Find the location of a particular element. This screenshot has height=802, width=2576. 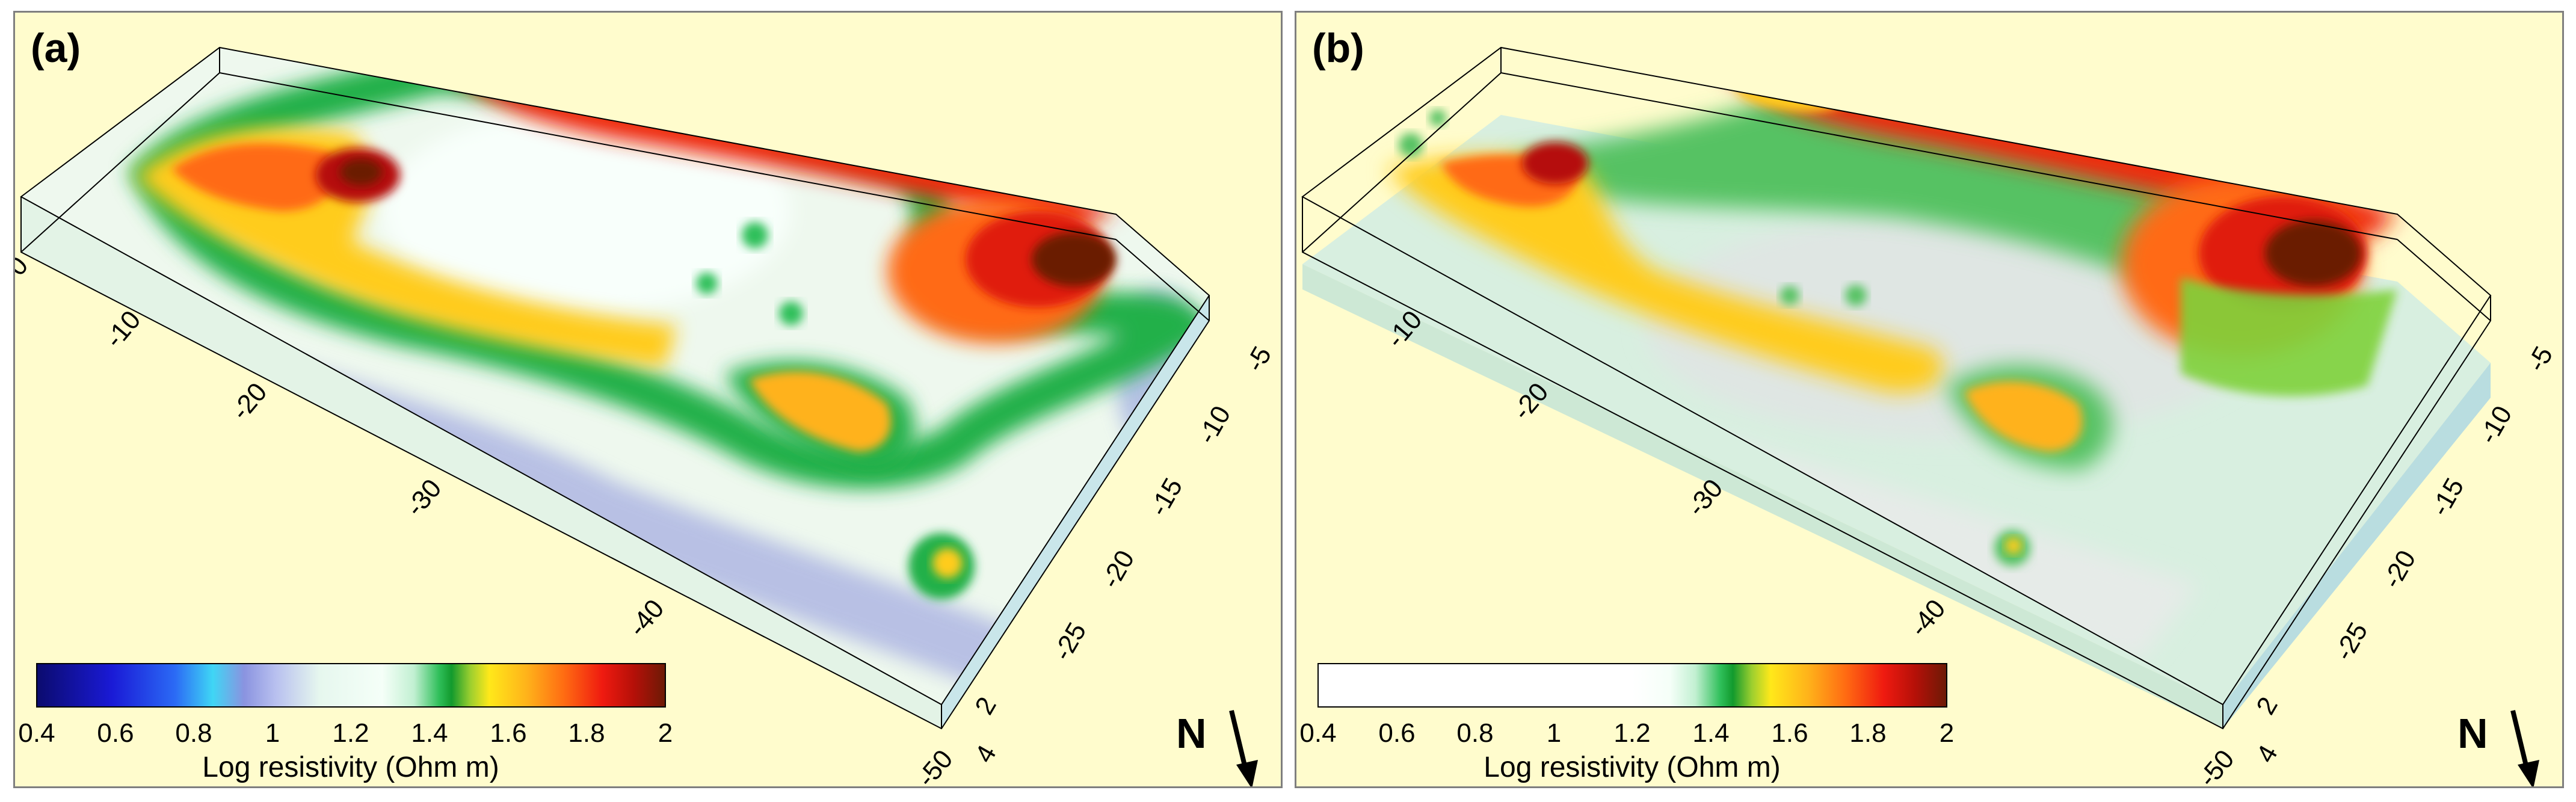

panel-label: (b) is located at coordinates (1338, 48).